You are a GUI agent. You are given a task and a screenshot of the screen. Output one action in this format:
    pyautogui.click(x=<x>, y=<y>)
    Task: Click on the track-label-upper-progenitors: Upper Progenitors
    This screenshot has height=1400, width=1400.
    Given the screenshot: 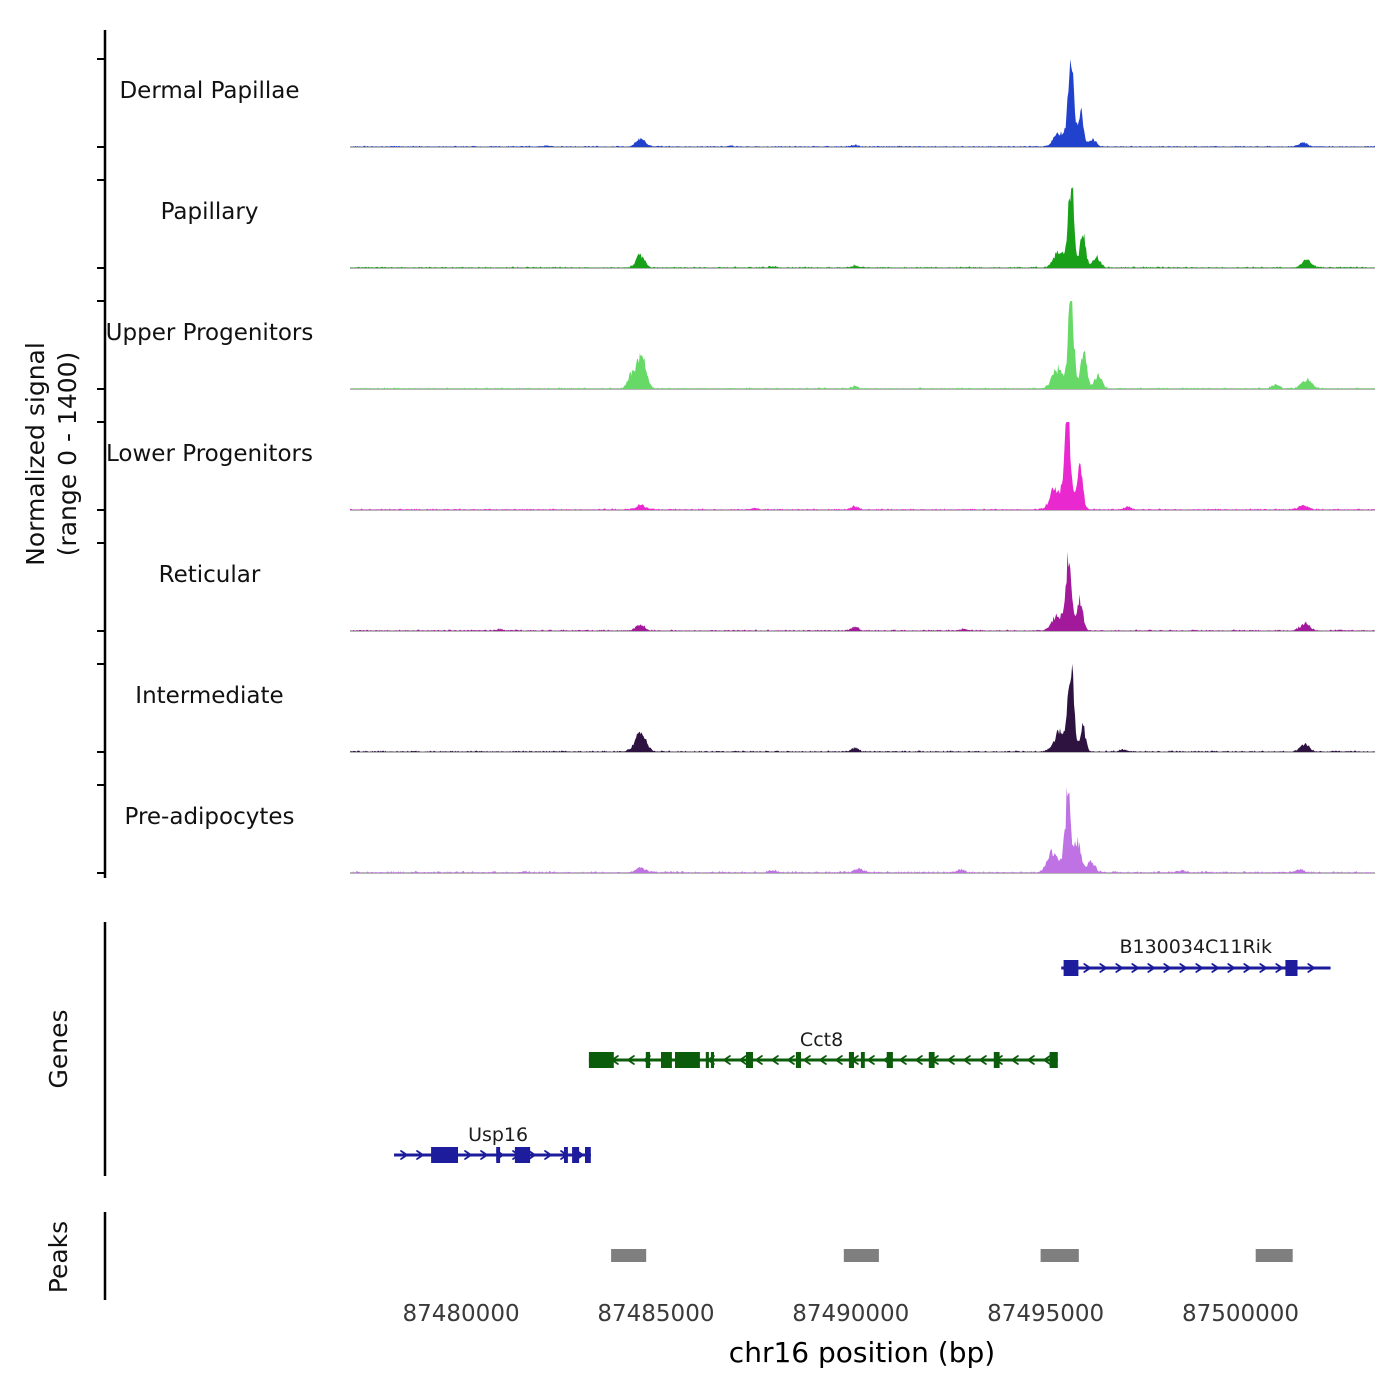 What is the action you would take?
    pyautogui.click(x=209, y=333)
    